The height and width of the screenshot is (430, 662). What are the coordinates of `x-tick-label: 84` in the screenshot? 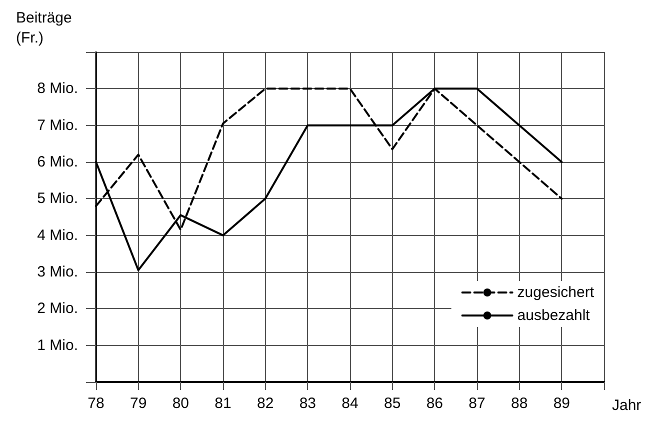 It's located at (350, 403).